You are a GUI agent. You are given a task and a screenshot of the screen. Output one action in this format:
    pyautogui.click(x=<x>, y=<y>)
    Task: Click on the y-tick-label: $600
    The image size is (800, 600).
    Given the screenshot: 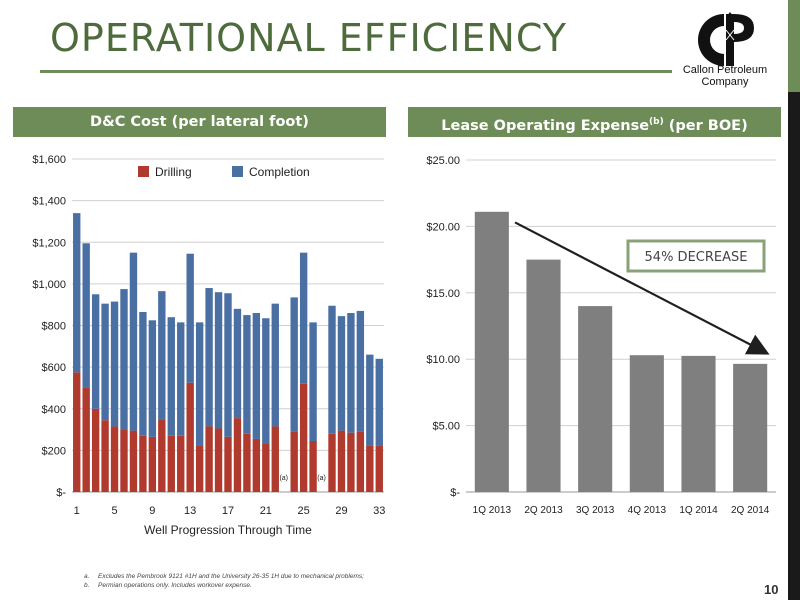 What is the action you would take?
    pyautogui.click(x=54, y=368)
    